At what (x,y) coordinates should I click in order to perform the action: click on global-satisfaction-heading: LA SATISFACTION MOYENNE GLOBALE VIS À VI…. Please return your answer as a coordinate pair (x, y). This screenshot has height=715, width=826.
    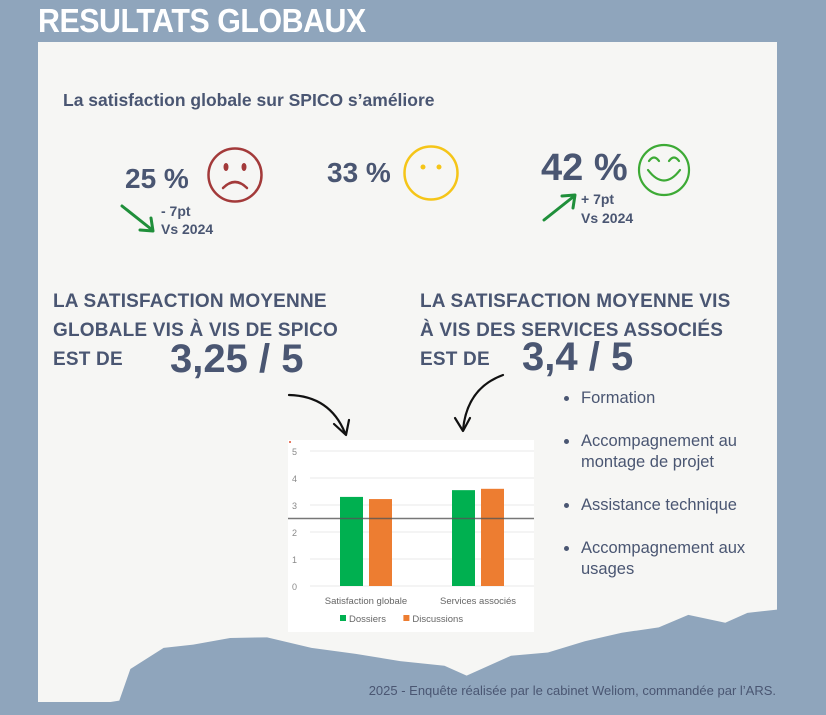
    Looking at the image, I should click on (195, 330).